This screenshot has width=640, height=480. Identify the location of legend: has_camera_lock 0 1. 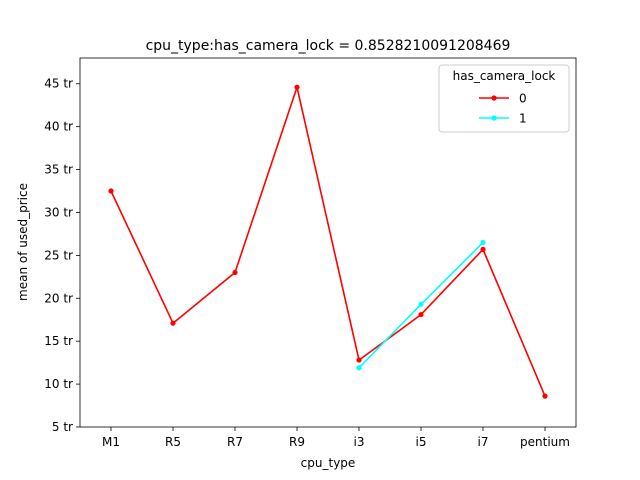
(504, 98).